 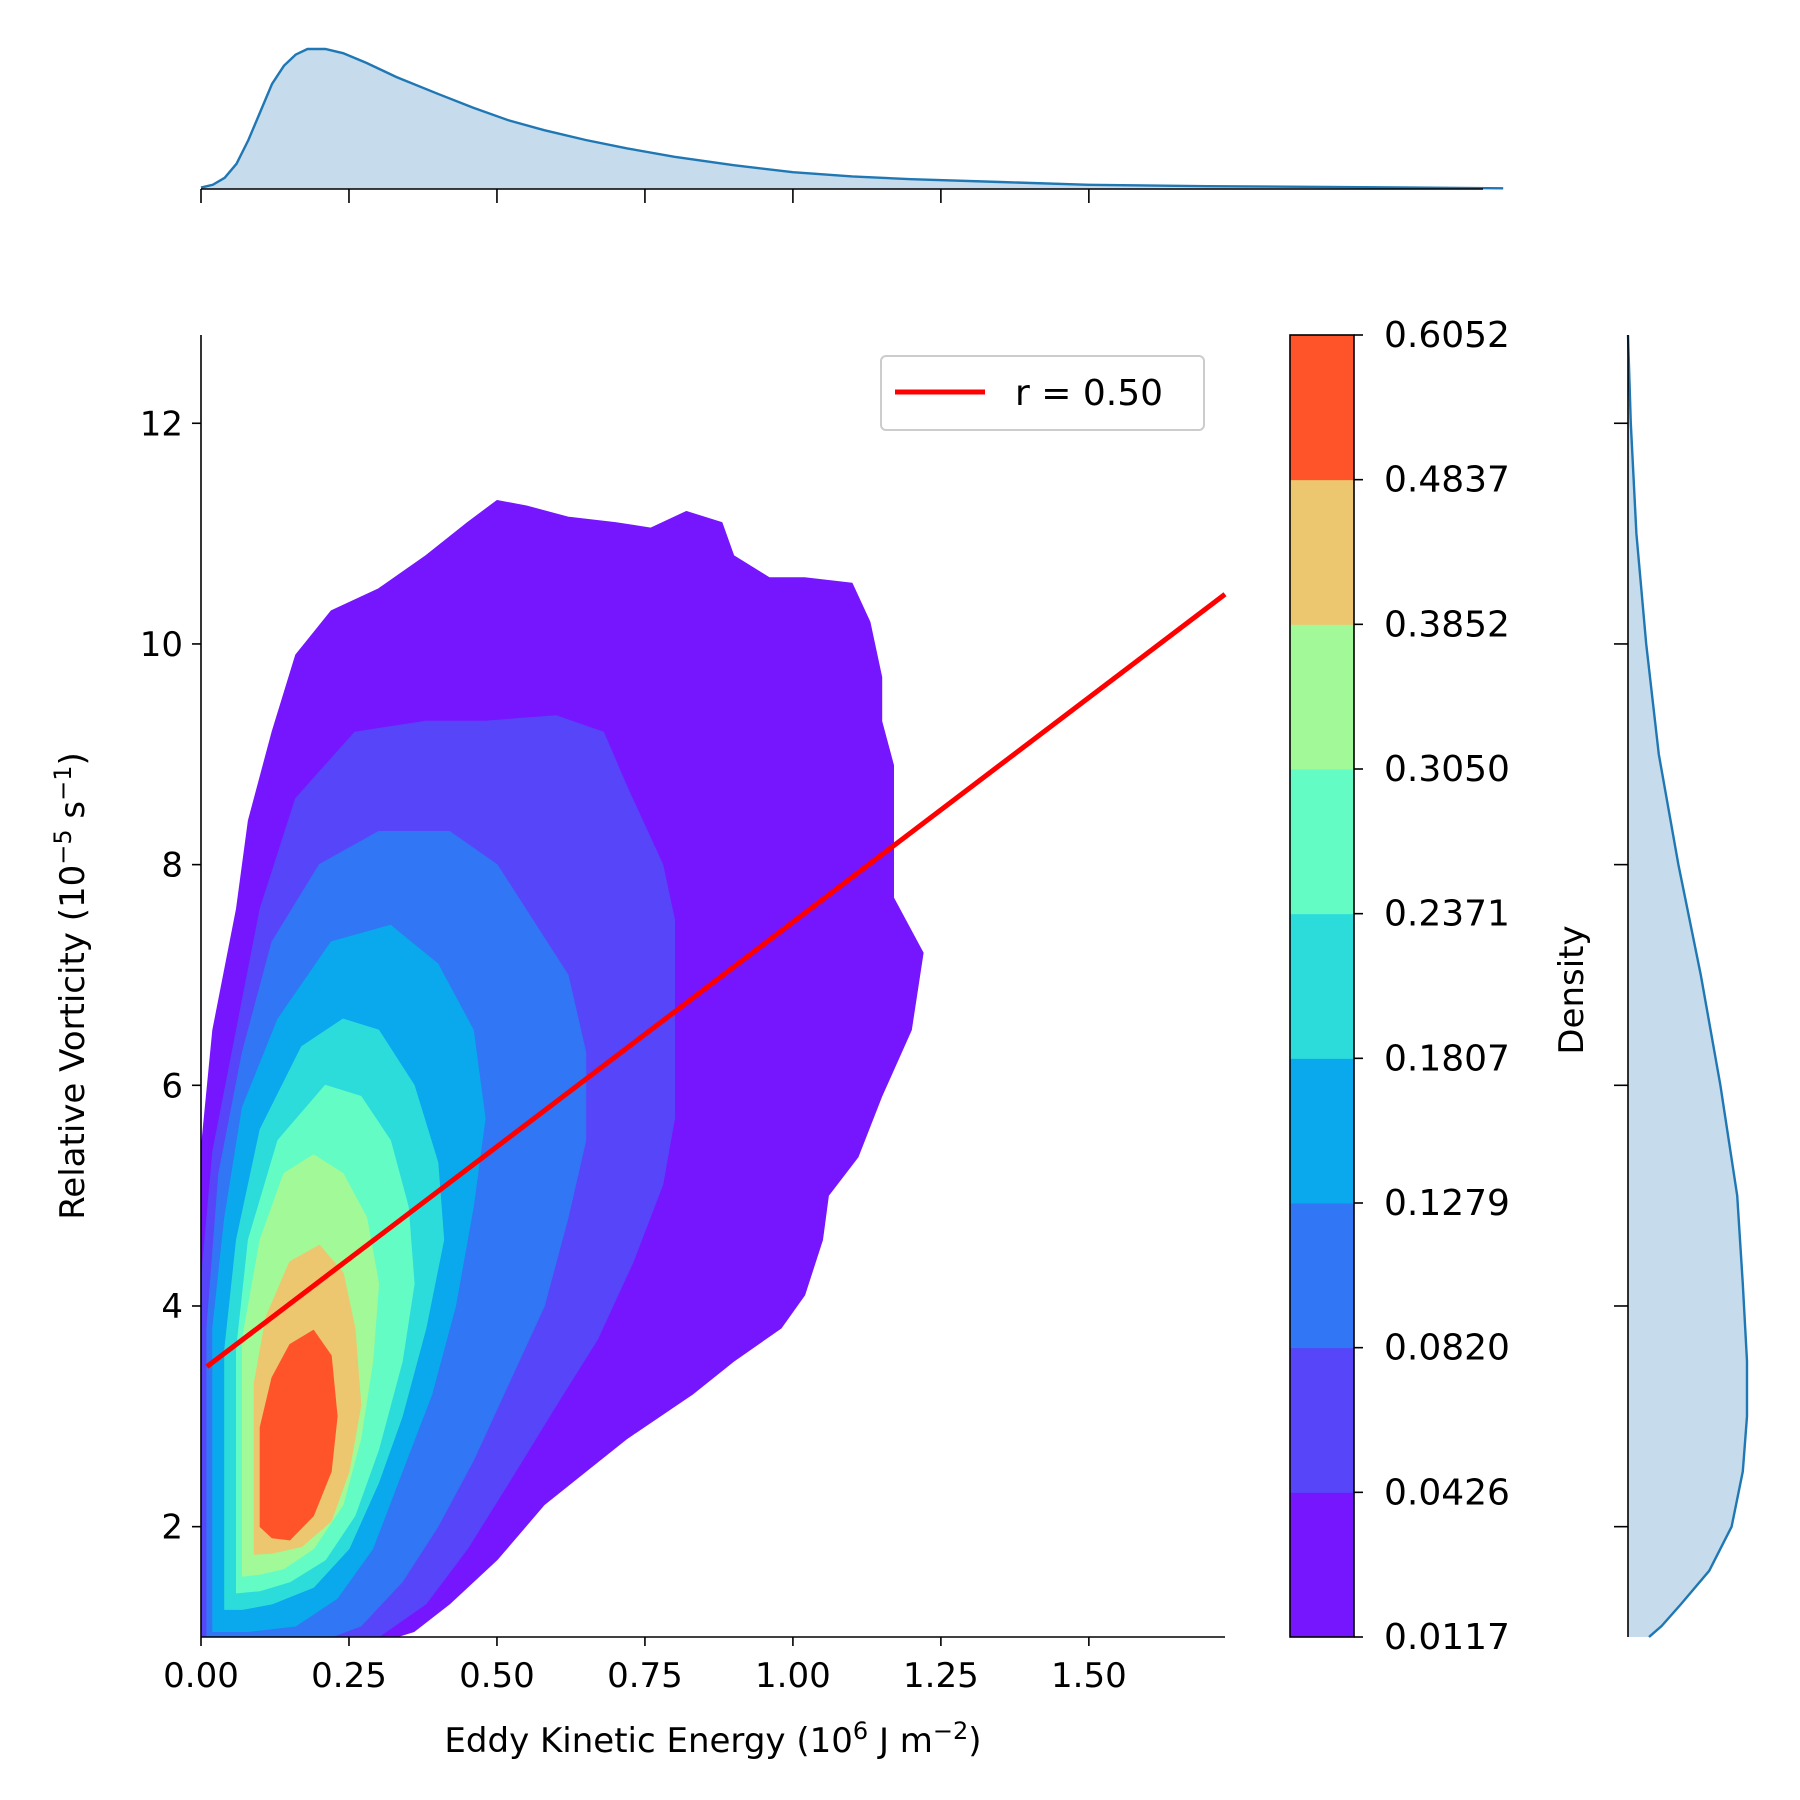 What do you see at coordinates (497, 1676) in the screenshot?
I see `x-tick-label: 0.50` at bounding box center [497, 1676].